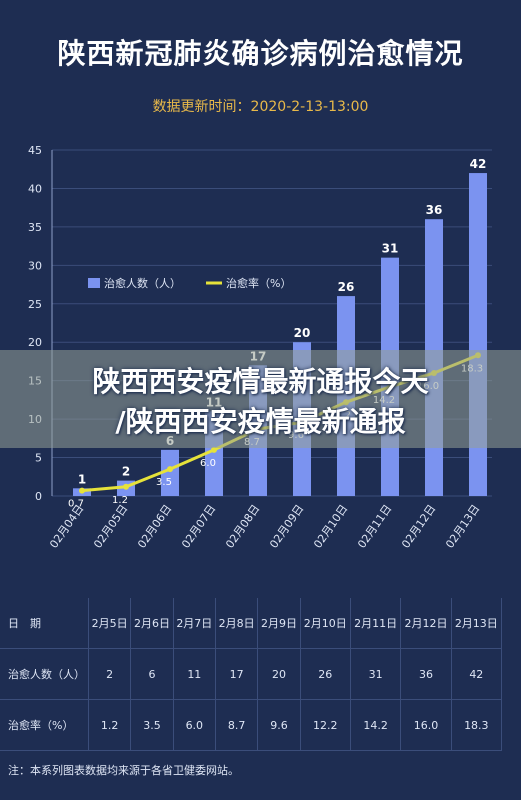 This screenshot has width=521, height=800. What do you see at coordinates (35, 304) in the screenshot?
I see `y-tick-label: 25` at bounding box center [35, 304].